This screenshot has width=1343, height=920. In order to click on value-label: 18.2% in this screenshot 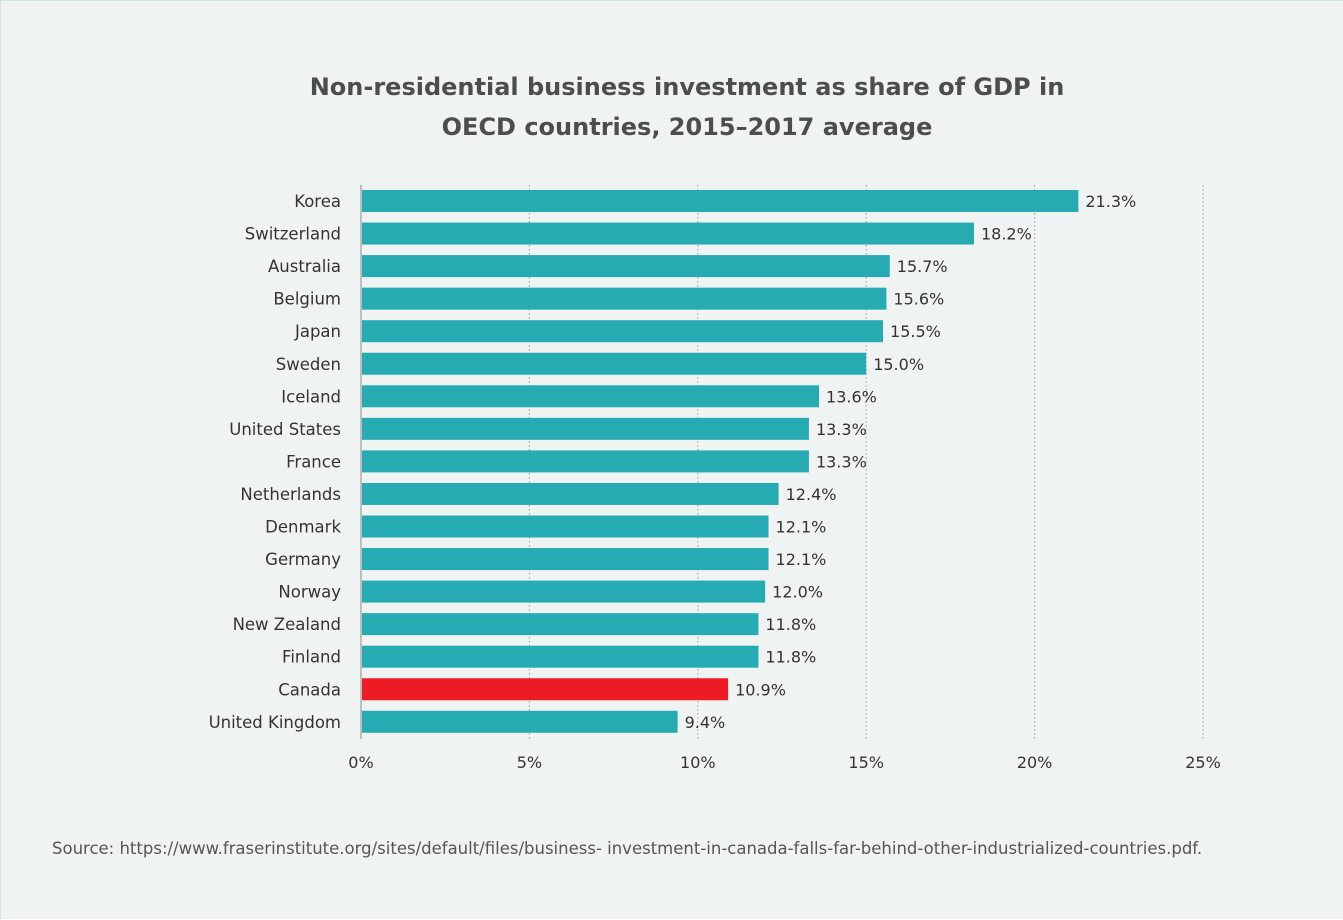, I will do `click(1006, 234)`.